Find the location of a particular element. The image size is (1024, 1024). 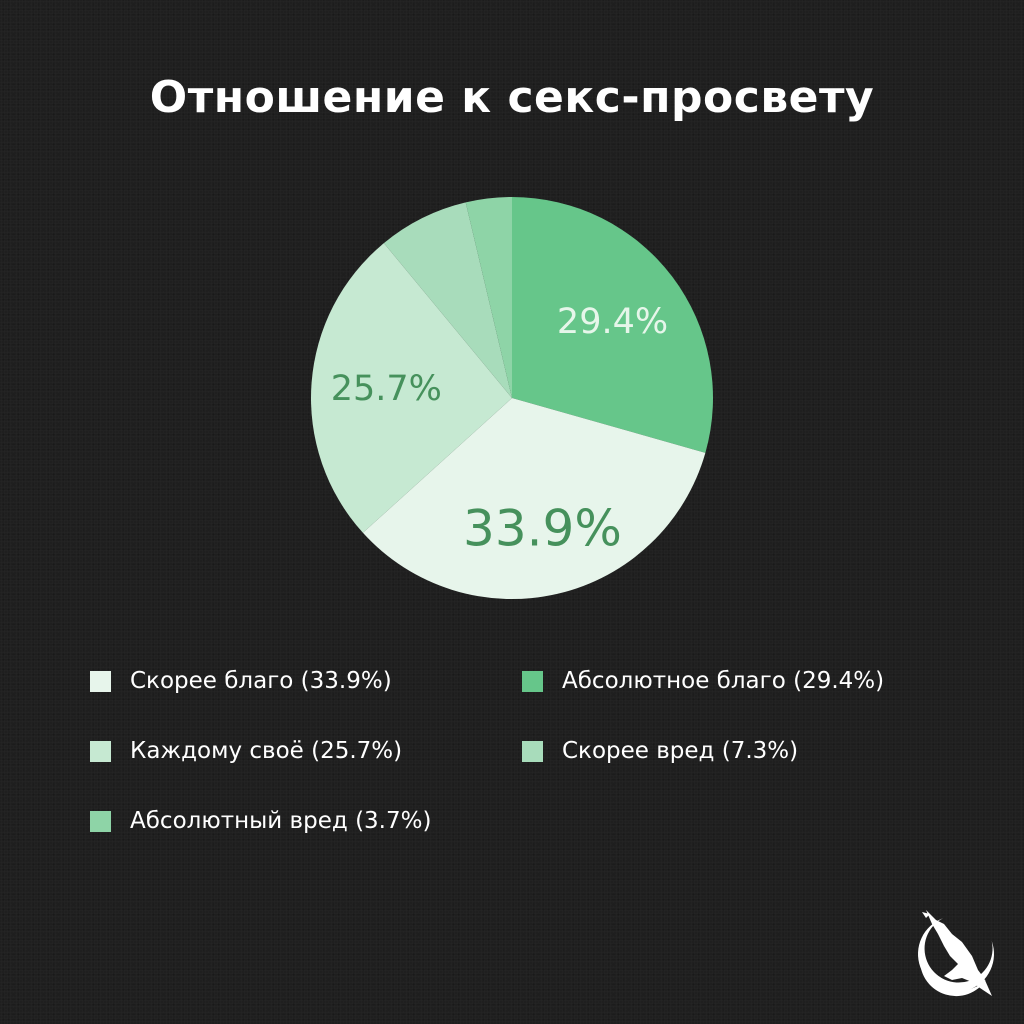

legend-item-skoree-blago: Скорее благо (33.9%) is located at coordinates (306, 681).